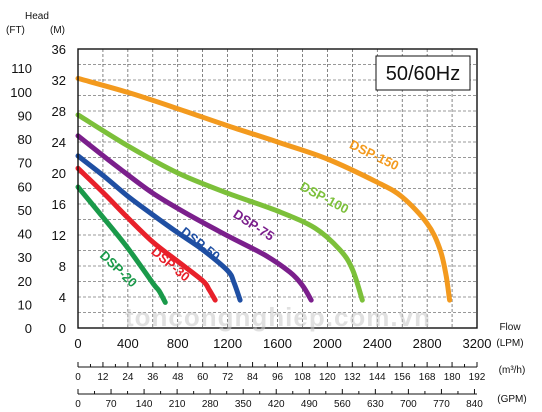 The height and width of the screenshot is (412, 542). I want to click on x-tick-m3h: 36, so click(153, 377).